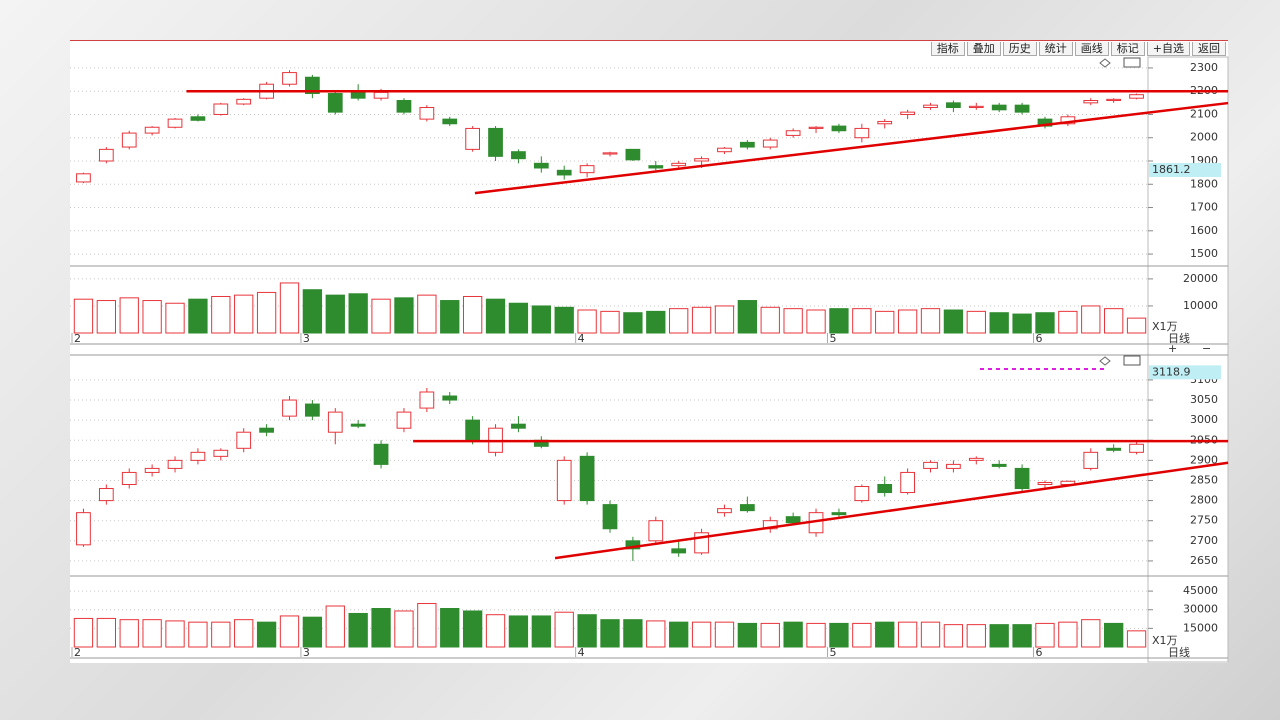  I want to click on toolbar-button: 标记, so click(1127, 49).